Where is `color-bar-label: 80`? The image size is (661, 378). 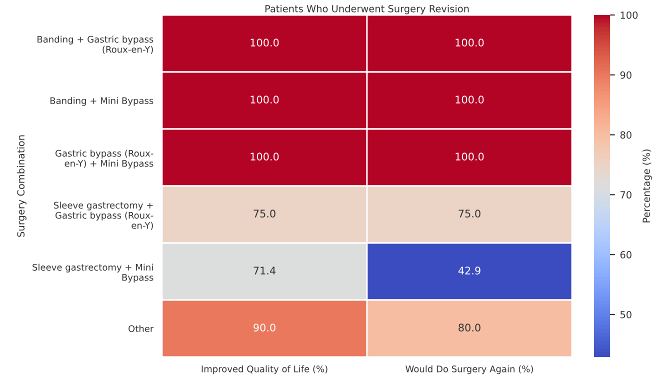 color-bar-label: 80 is located at coordinates (626, 135).